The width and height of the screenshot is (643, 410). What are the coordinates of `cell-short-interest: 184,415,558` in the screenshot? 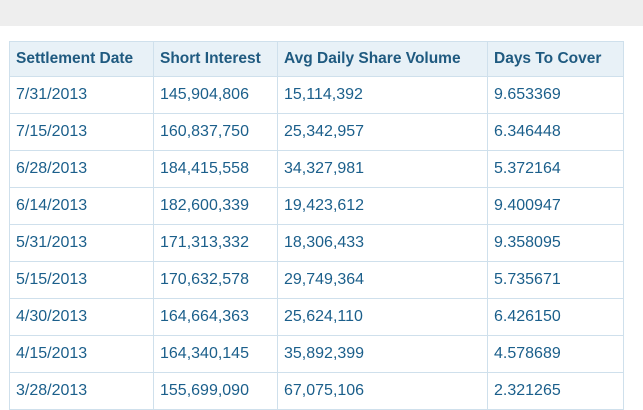 It's located at (215, 169).